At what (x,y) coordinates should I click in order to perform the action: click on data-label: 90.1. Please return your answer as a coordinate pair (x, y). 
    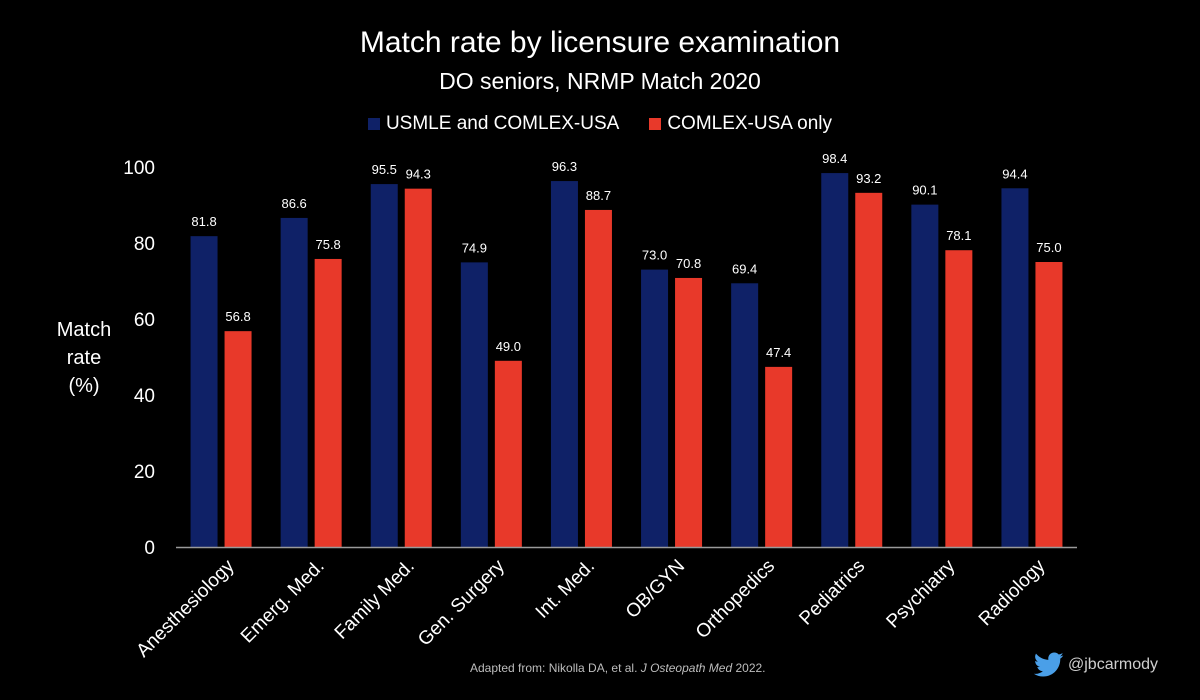
    Looking at the image, I should click on (924, 190).